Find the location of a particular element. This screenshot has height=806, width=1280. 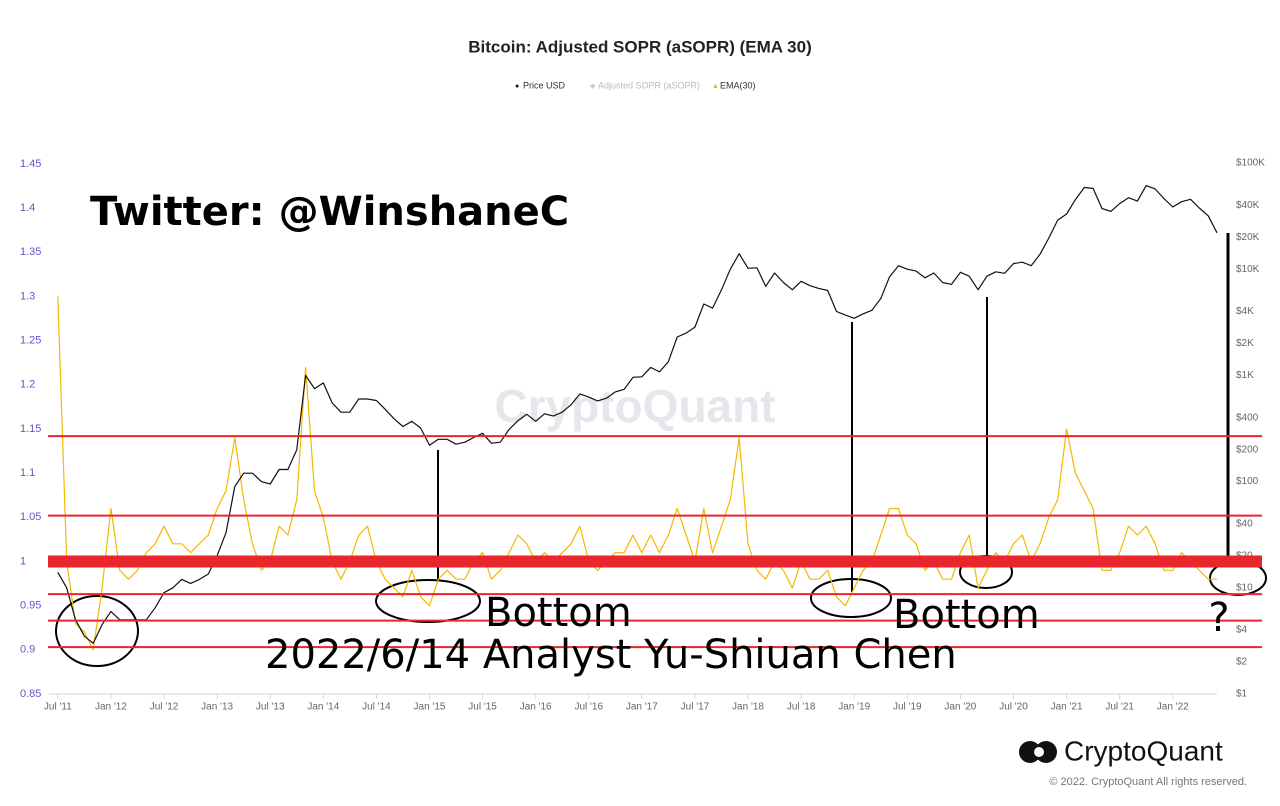

x-tick-label: Jul '16 is located at coordinates (588, 707).